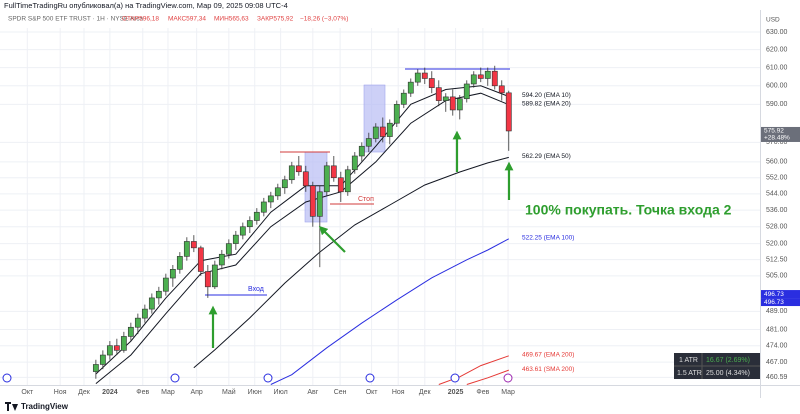 The image size is (800, 414). Describe the element at coordinates (281, 392) in the screenshot. I see `x-tick-label: Июл` at that location.